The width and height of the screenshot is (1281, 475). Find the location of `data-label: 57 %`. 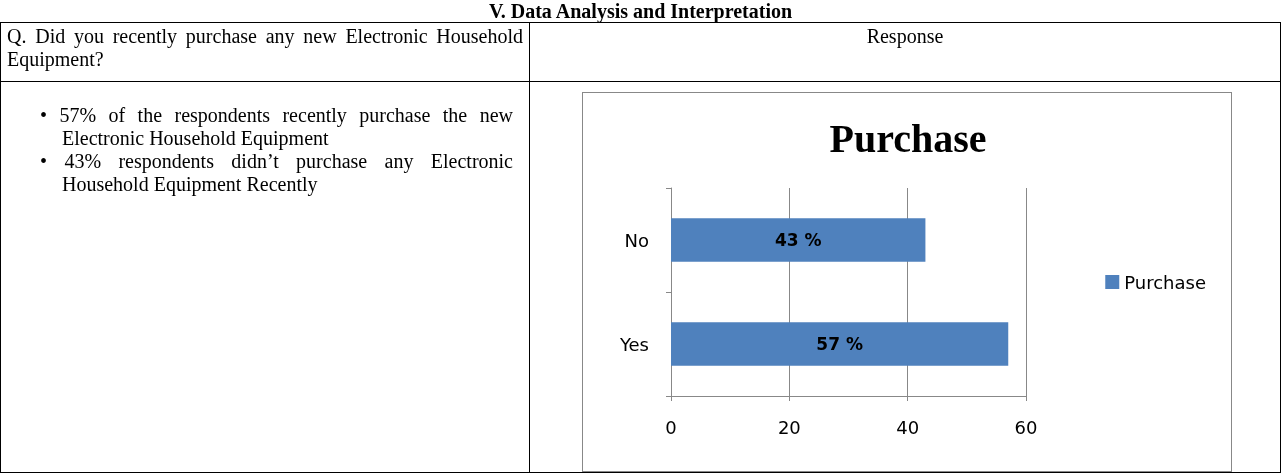

data-label: 57 % is located at coordinates (839, 344).